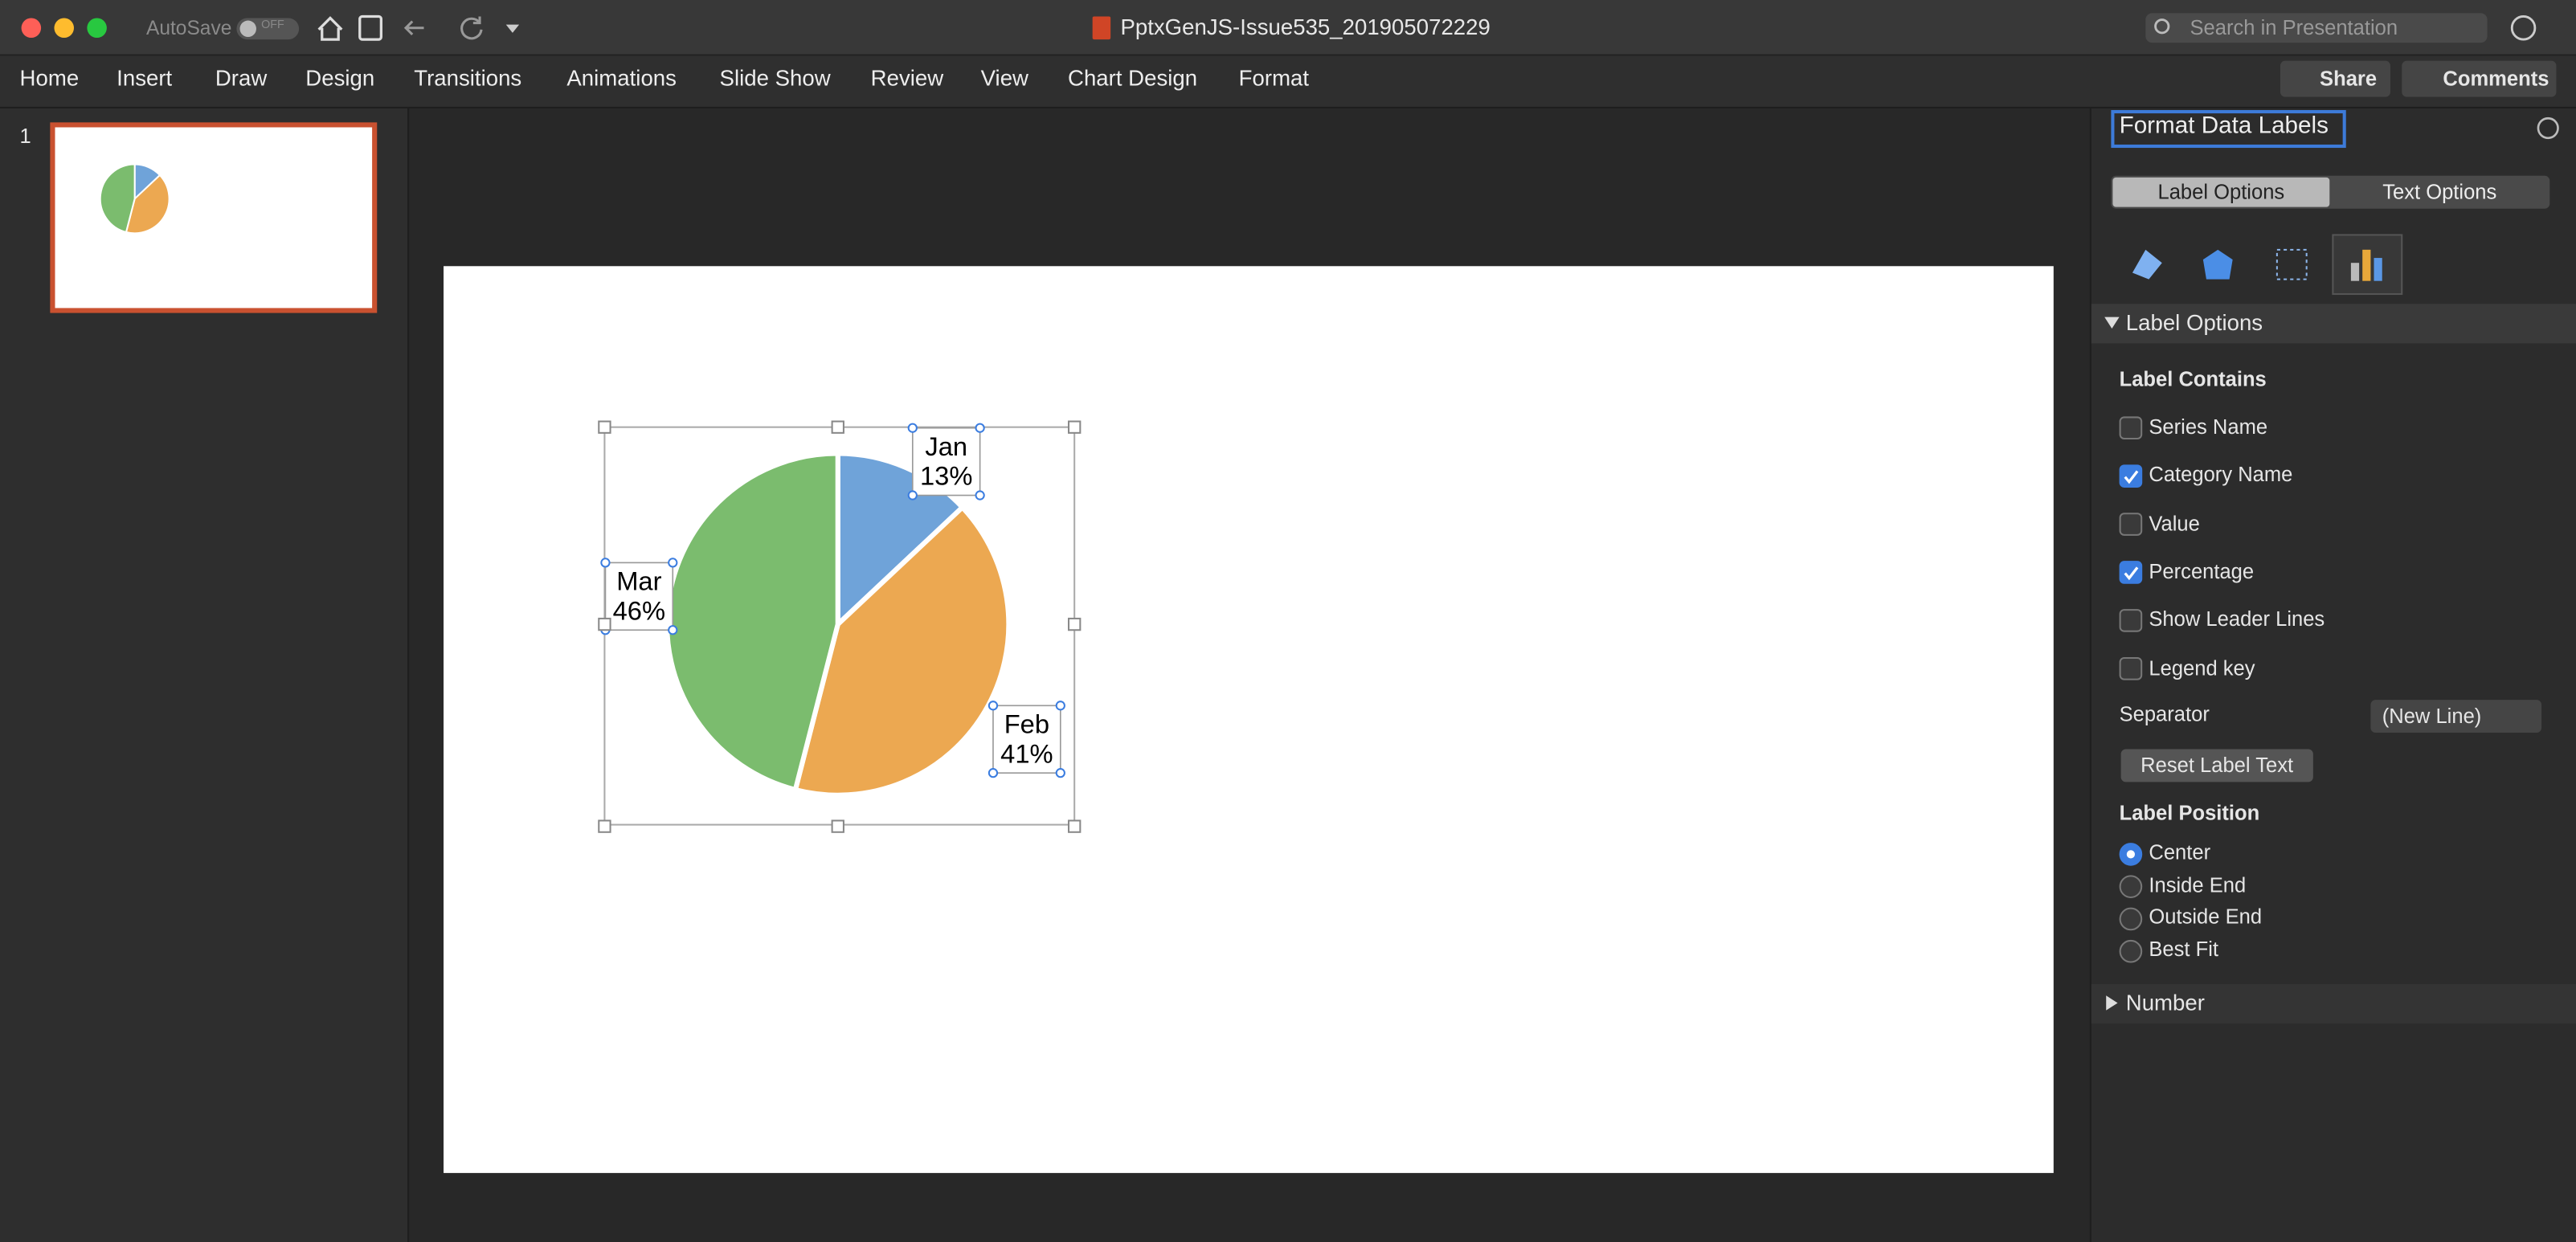 This screenshot has width=2576, height=1242. I want to click on share-label: Share, so click(2349, 79).